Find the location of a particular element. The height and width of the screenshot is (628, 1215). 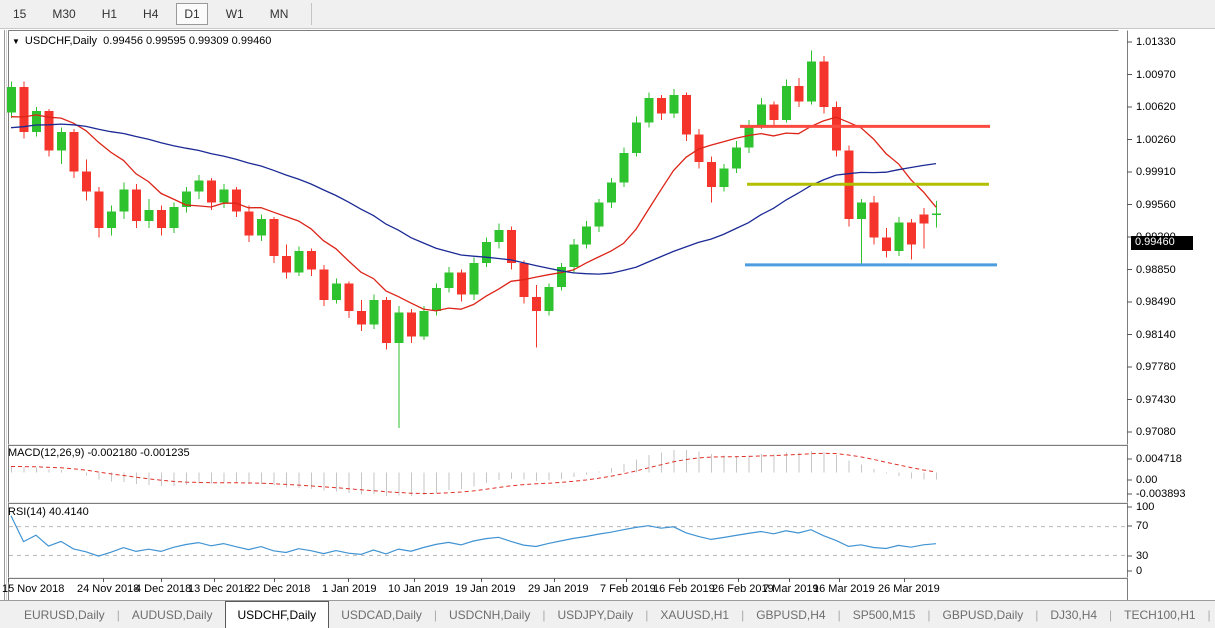

timeframe-button-h1: H1 is located at coordinates (109, 14).